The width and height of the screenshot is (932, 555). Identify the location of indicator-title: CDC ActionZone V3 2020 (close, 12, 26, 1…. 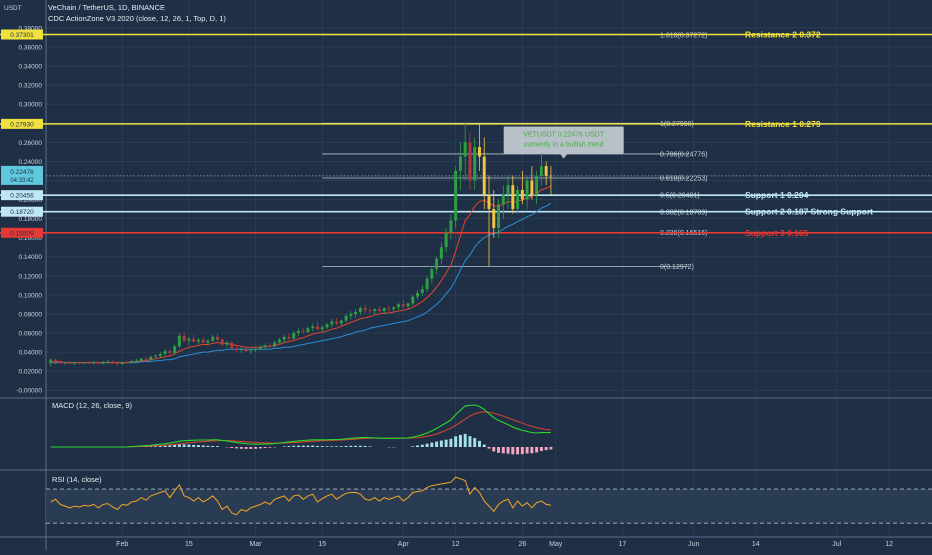
(137, 18).